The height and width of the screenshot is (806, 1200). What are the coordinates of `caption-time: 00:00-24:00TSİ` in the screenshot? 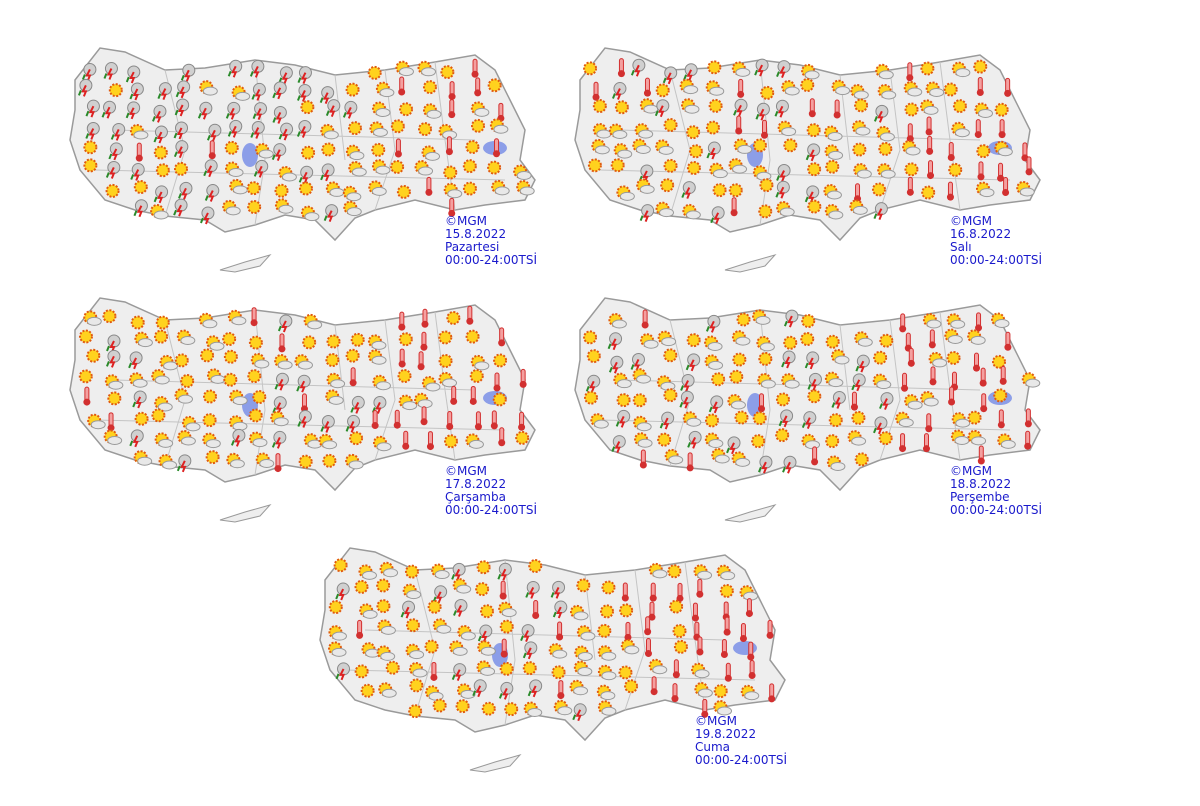 It's located at (491, 259).